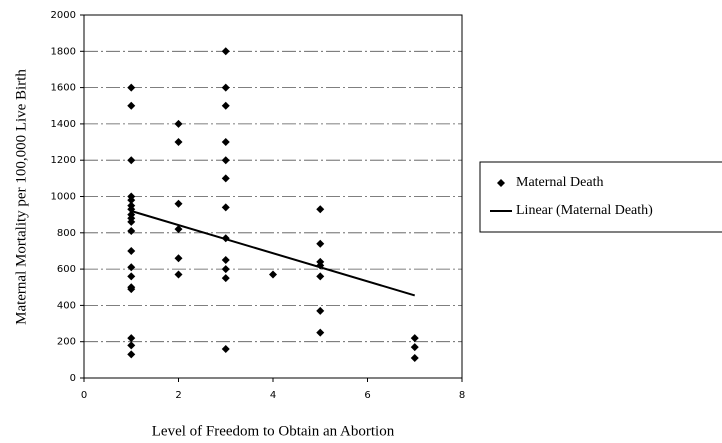 This screenshot has height=443, width=722. I want to click on y-tick-label: 1600, so click(63, 88).